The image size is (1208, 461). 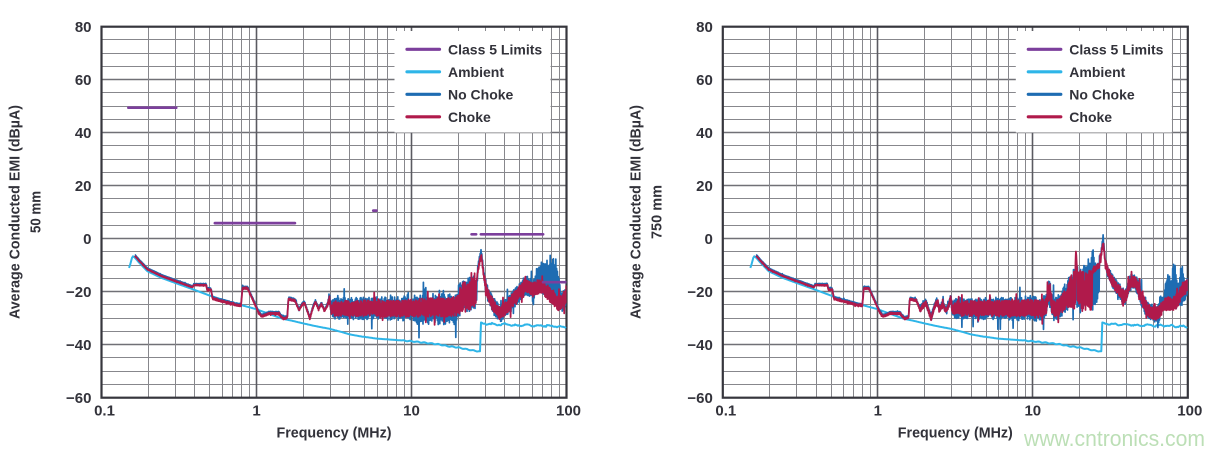 What do you see at coordinates (657, 212) in the screenshot?
I see `svg-text: 750 mm` at bounding box center [657, 212].